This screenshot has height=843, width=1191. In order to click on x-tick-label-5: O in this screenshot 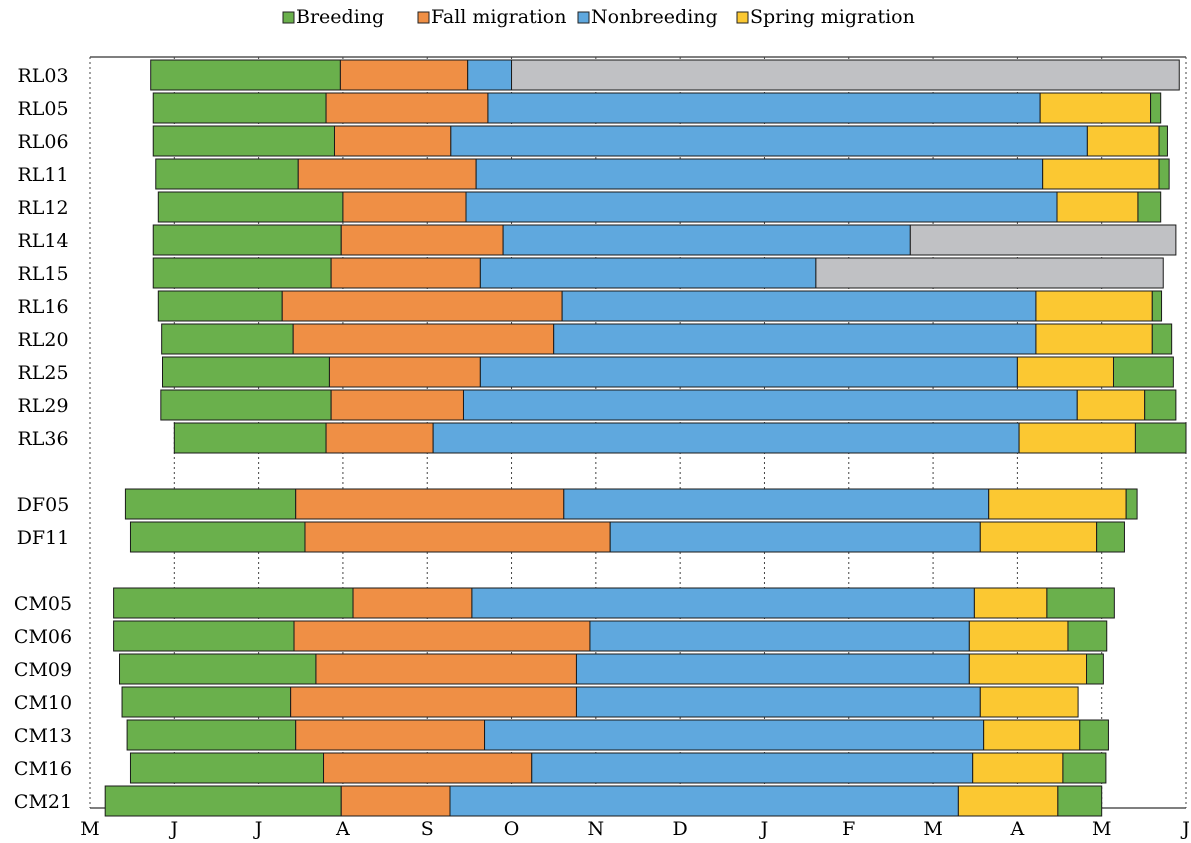, I will do `click(512, 829)`.